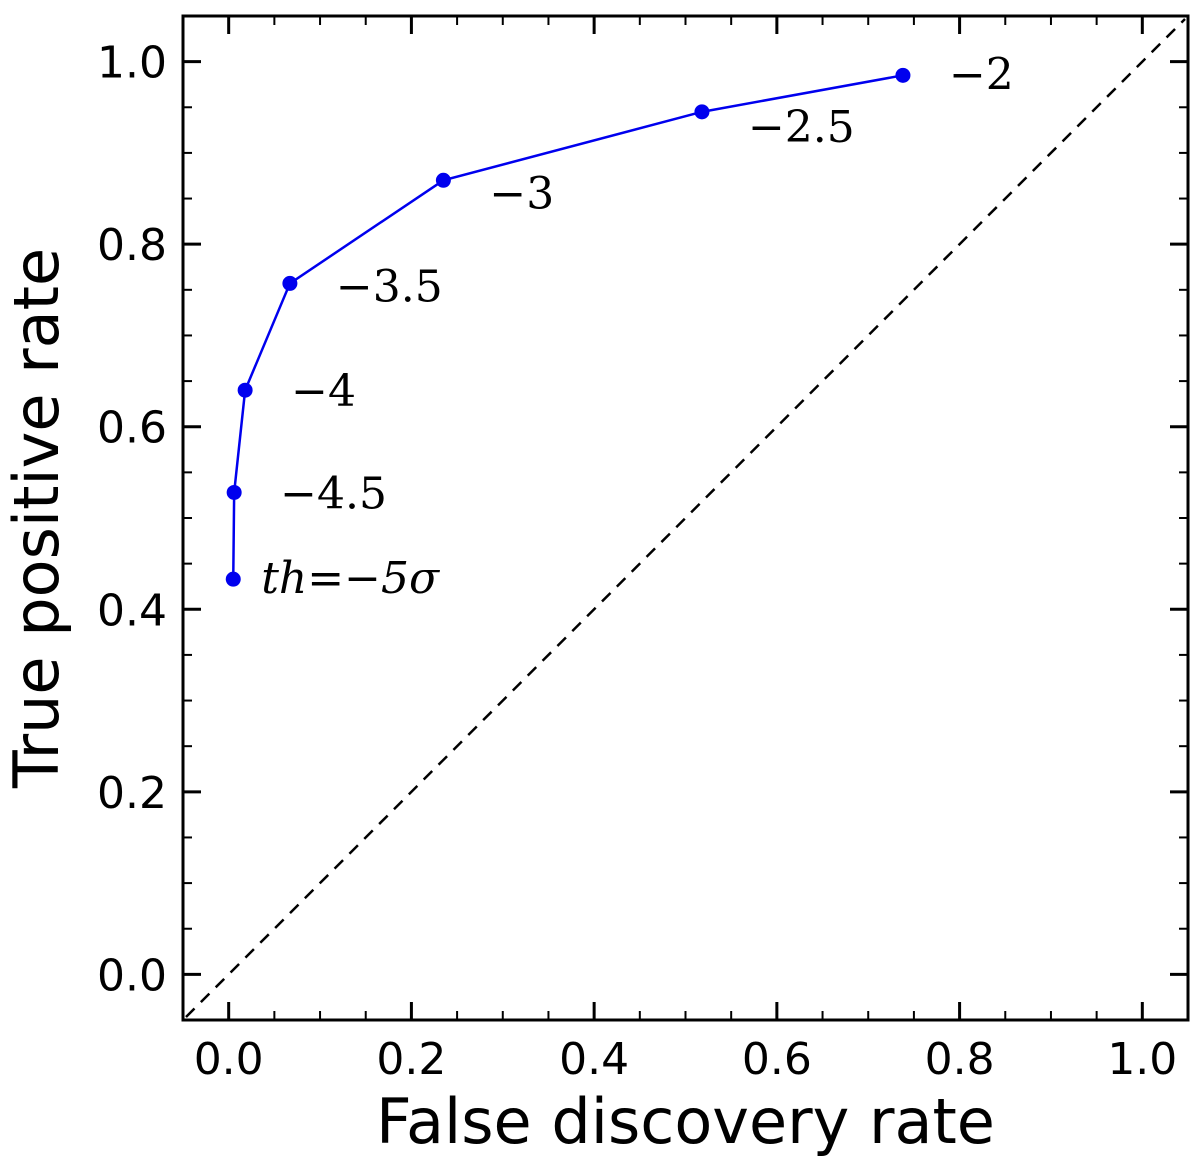  Describe the element at coordinates (981, 74) in the screenshot. I see `data-point-label: −2` at that location.